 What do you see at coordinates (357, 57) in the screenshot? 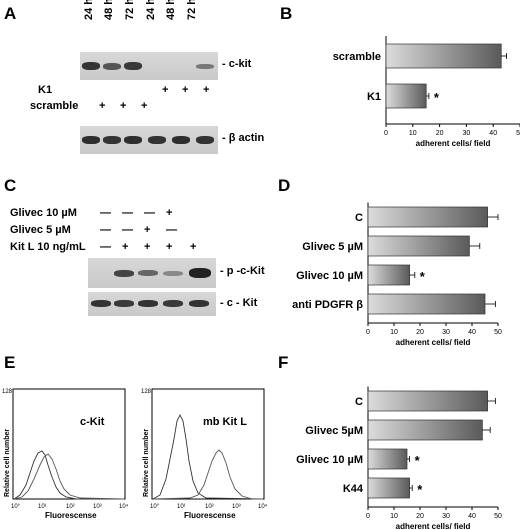
I see `chart-b-category-0: scramble` at bounding box center [357, 57].